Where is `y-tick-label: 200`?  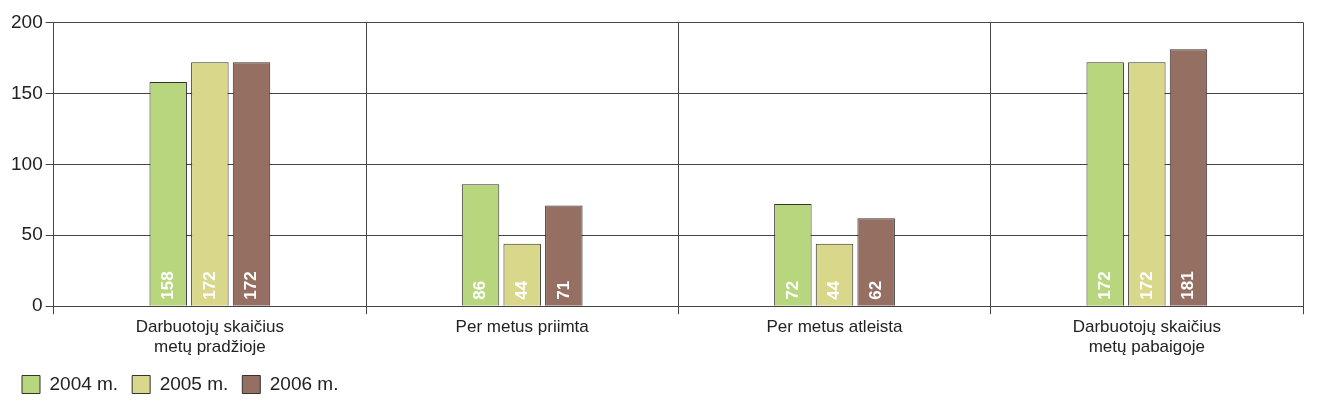 y-tick-label: 200 is located at coordinates (27, 21).